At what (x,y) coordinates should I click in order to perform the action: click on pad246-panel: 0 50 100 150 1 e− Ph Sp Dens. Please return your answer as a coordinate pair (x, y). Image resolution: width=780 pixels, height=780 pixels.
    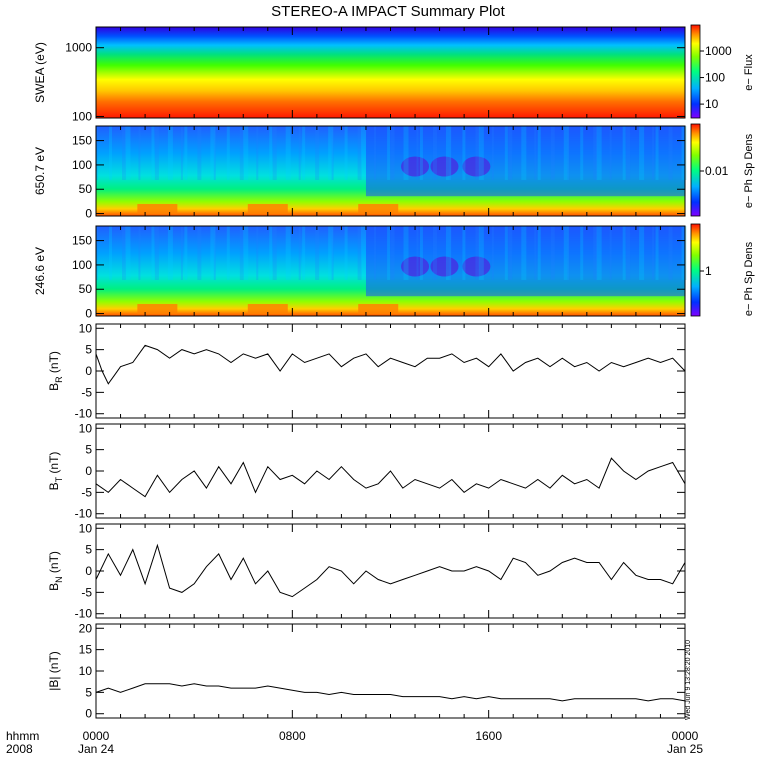
    Looking at the image, I should click on (413, 272).